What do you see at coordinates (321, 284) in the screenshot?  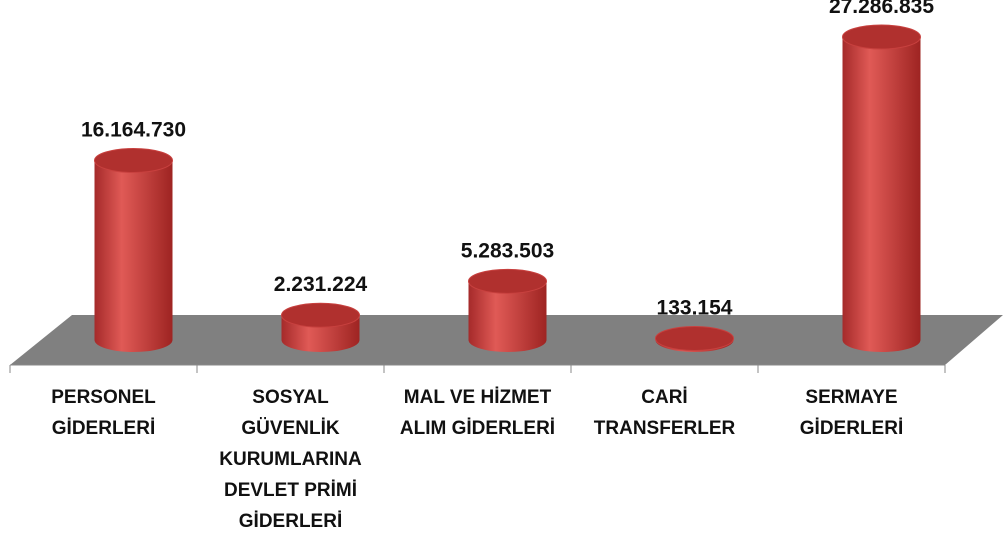 I see `value-label: 2.231.224` at bounding box center [321, 284].